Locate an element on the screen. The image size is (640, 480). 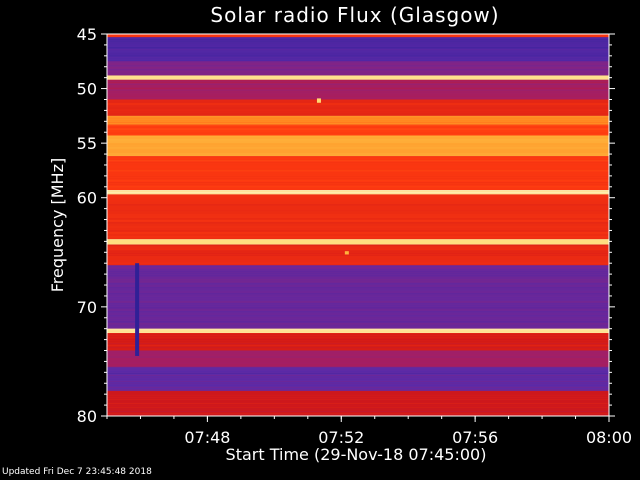
y-tick-label: 50 is located at coordinates (87, 89).